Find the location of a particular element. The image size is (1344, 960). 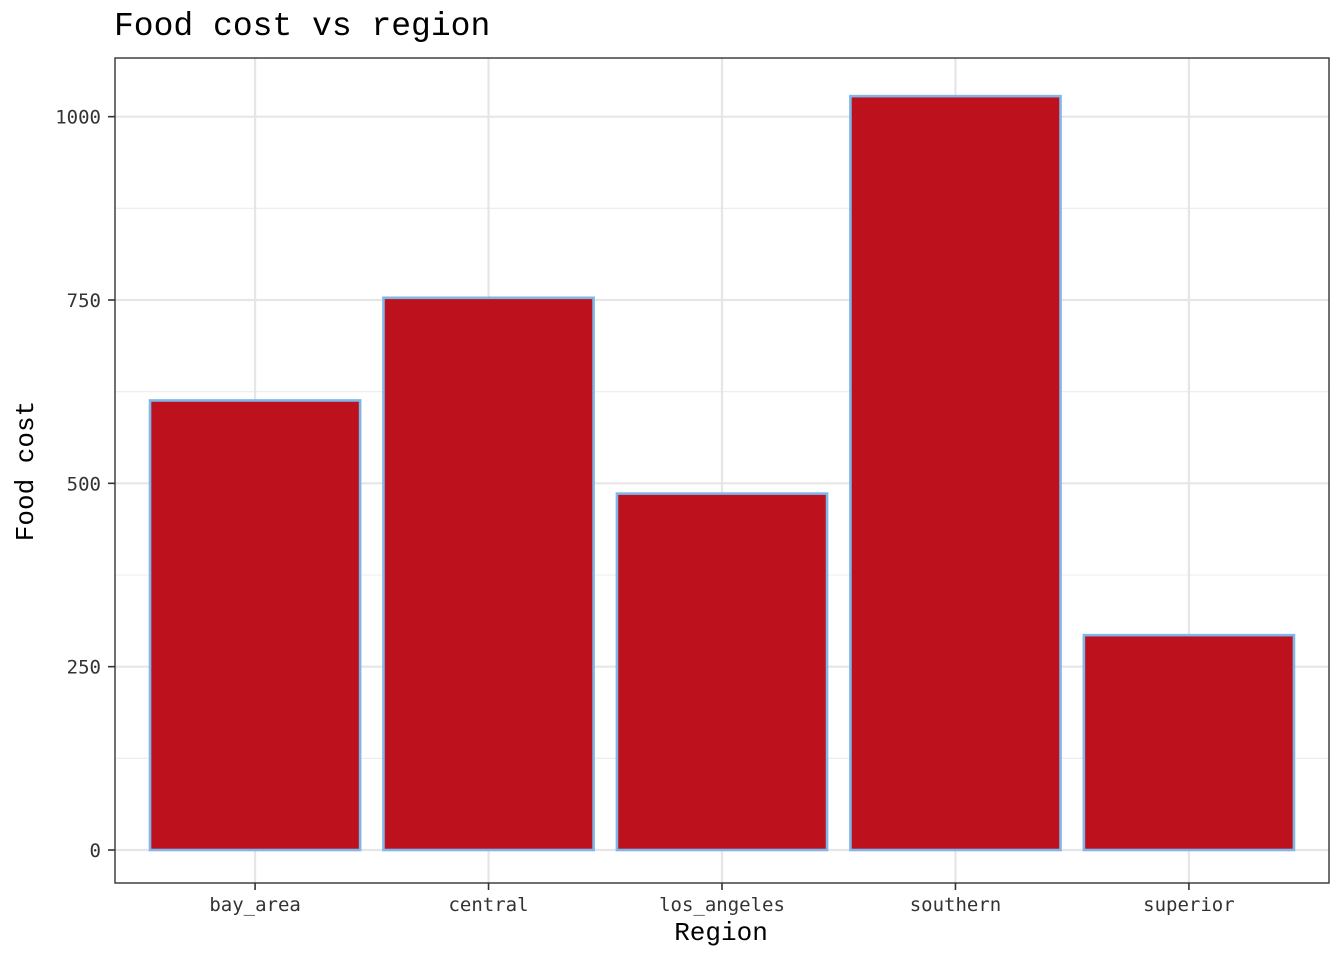

y-tick-label: 750 is located at coordinates (84, 301).